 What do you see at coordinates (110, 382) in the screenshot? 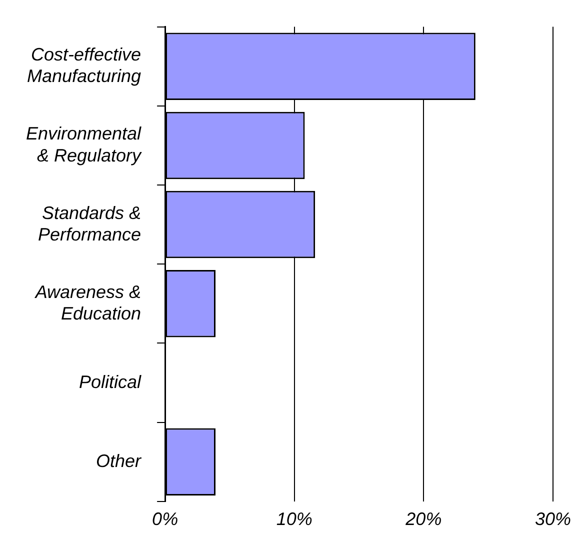
I see `y-tick-label: Political` at bounding box center [110, 382].